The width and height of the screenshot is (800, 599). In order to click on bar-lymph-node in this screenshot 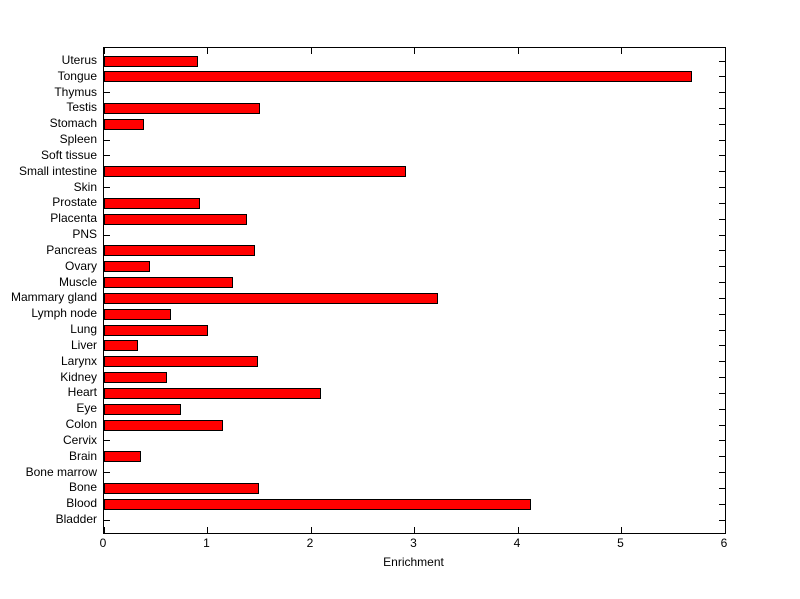, I will do `click(138, 314)`.